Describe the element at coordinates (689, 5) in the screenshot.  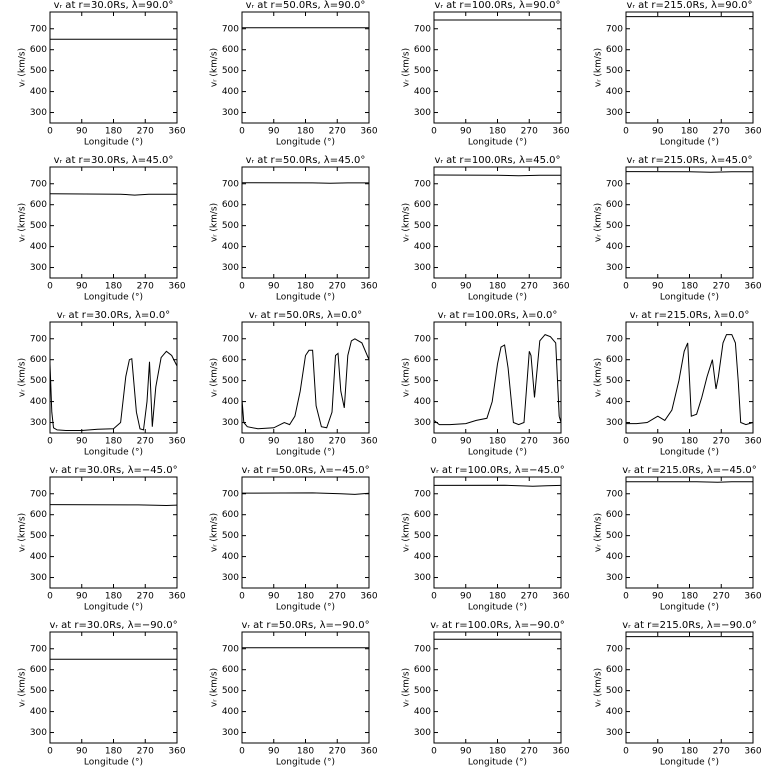
I see `chart-title: vᵣ at r=215.0Rs, λ=90.0°` at that location.